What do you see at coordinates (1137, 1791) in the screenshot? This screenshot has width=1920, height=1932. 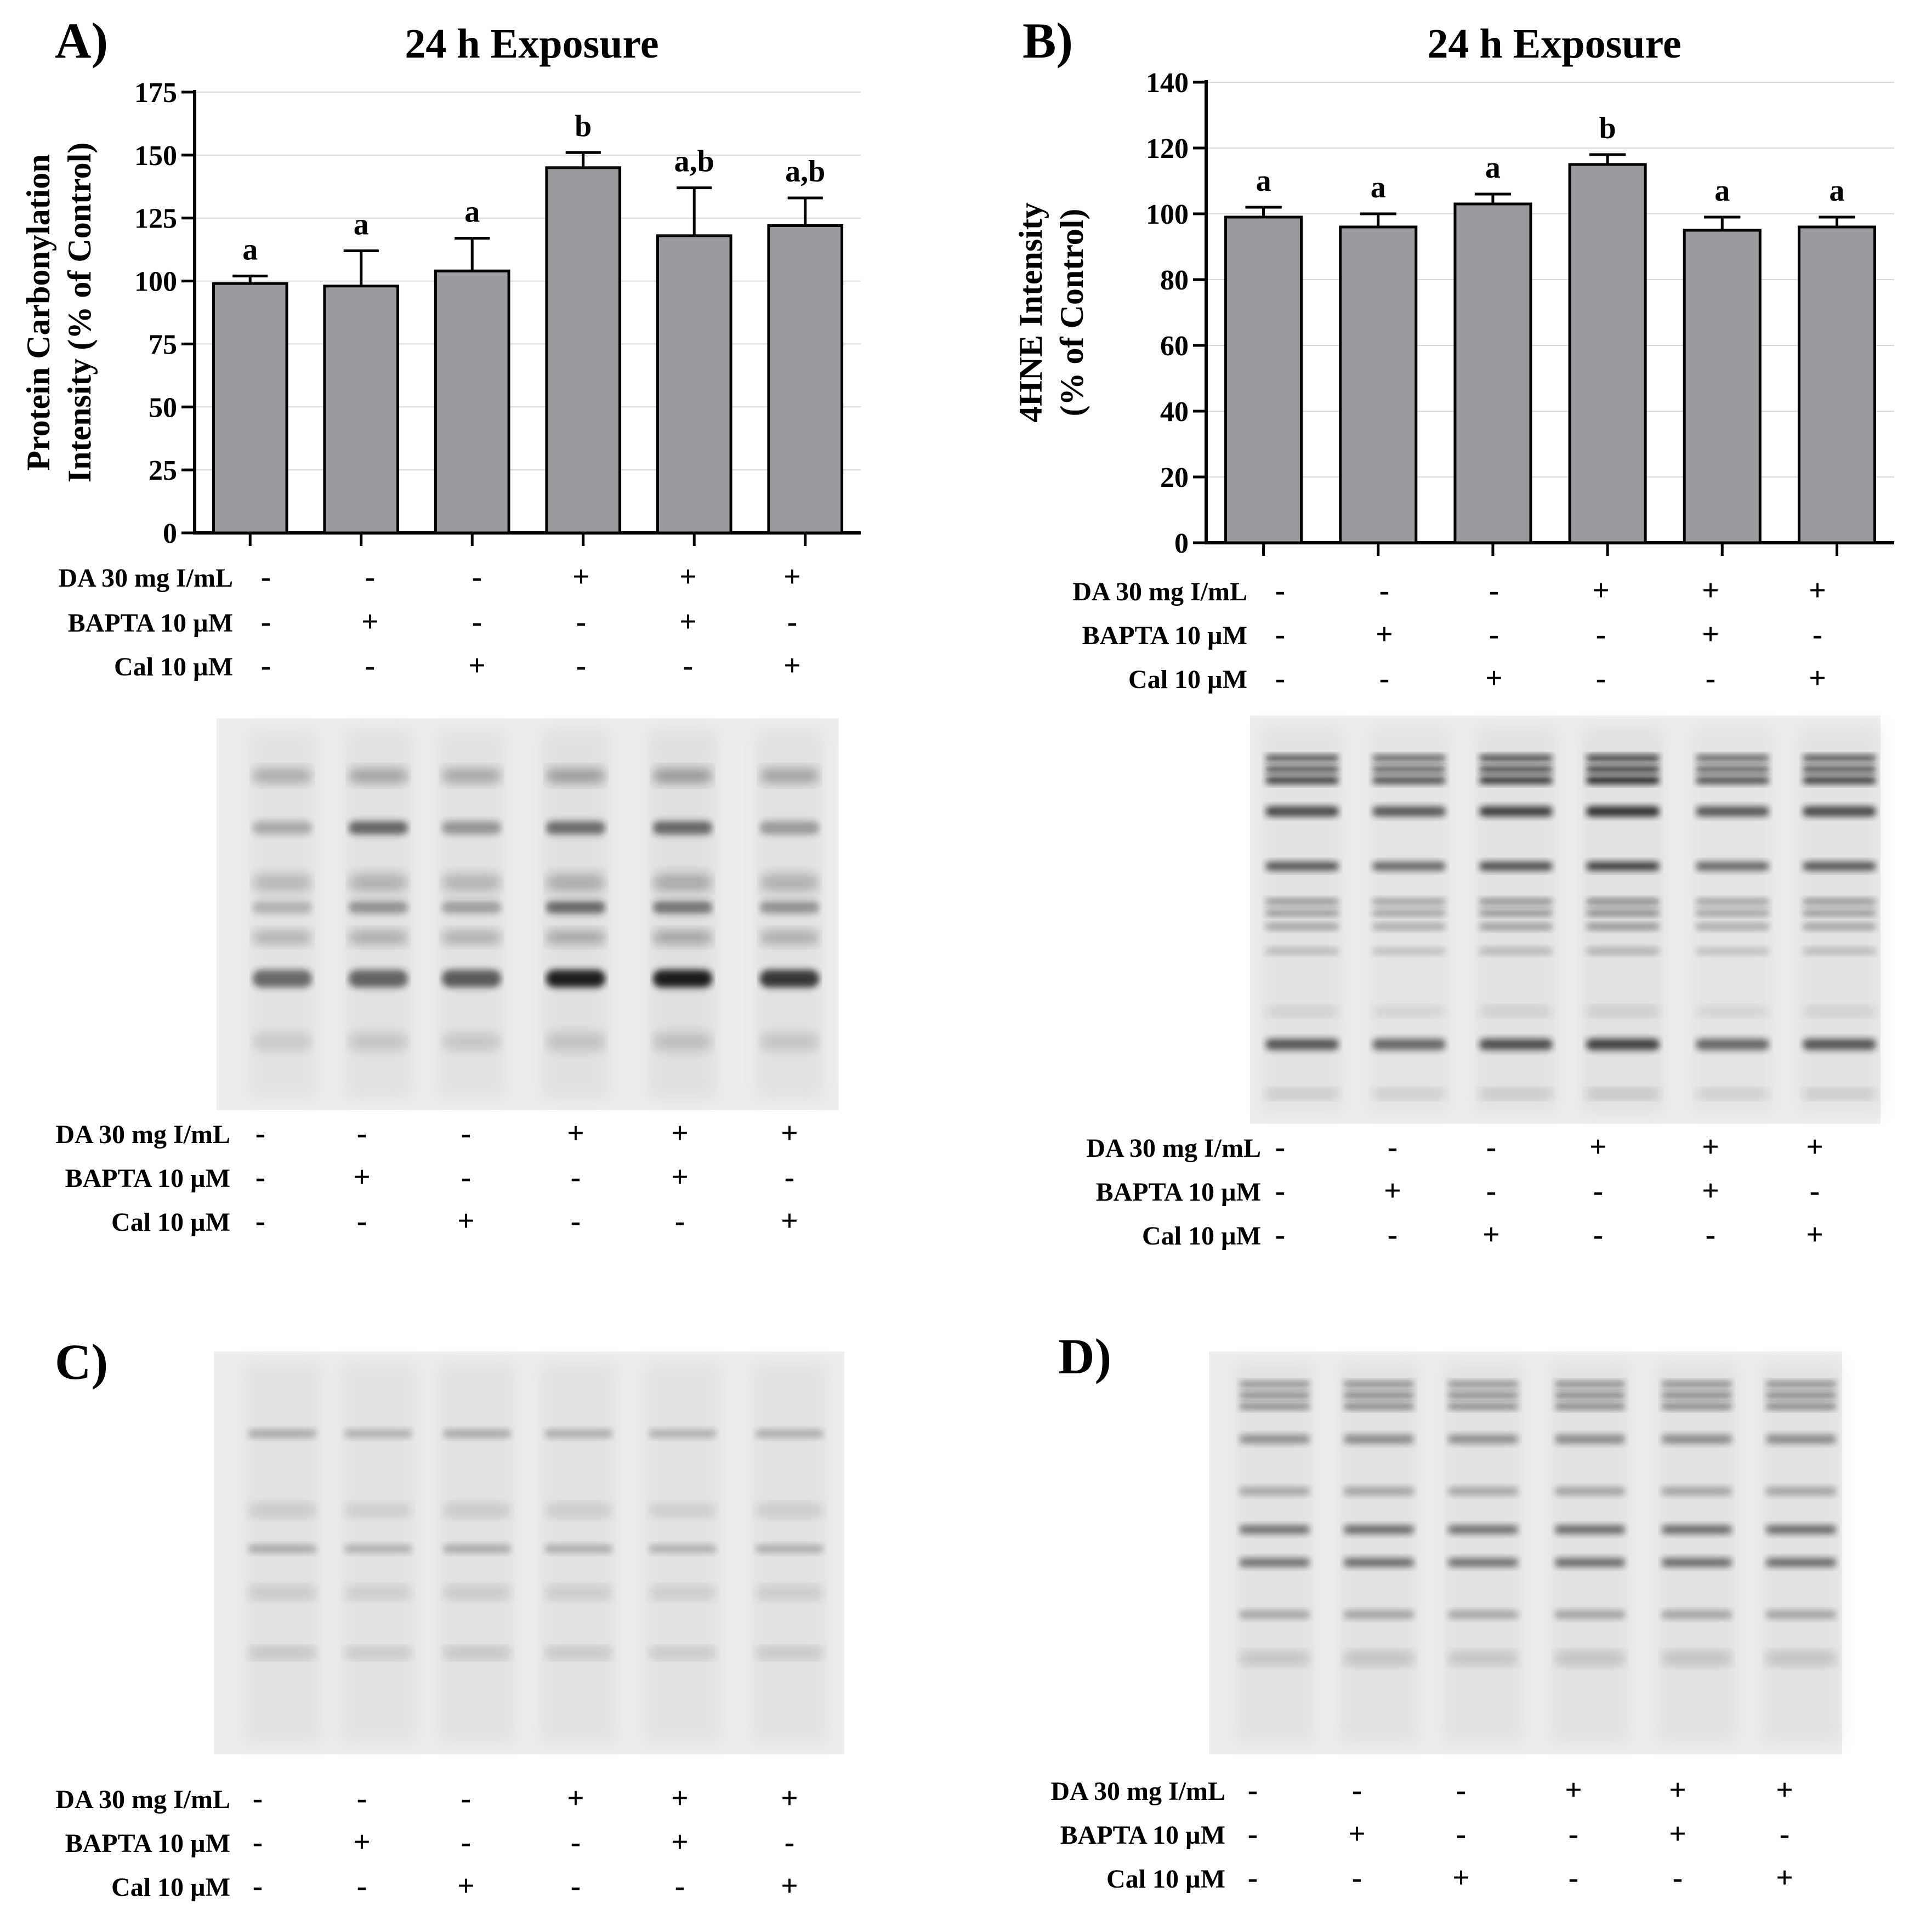 I see `condition-label: DA 30 mg I/mL` at bounding box center [1137, 1791].